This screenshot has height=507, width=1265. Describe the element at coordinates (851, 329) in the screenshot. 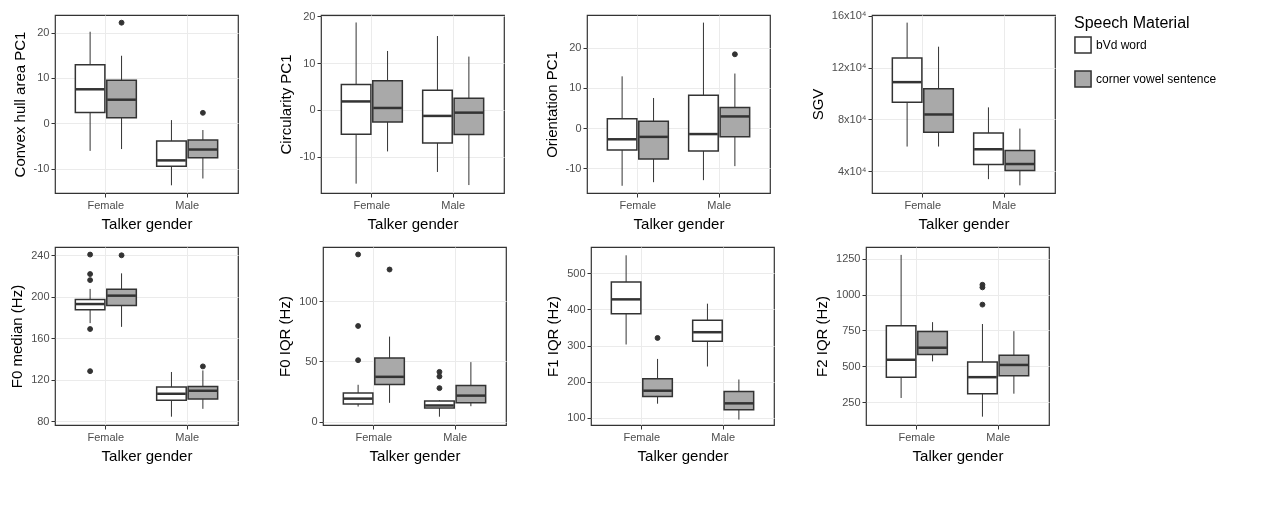

I see `y-tick-label: 750` at that location.